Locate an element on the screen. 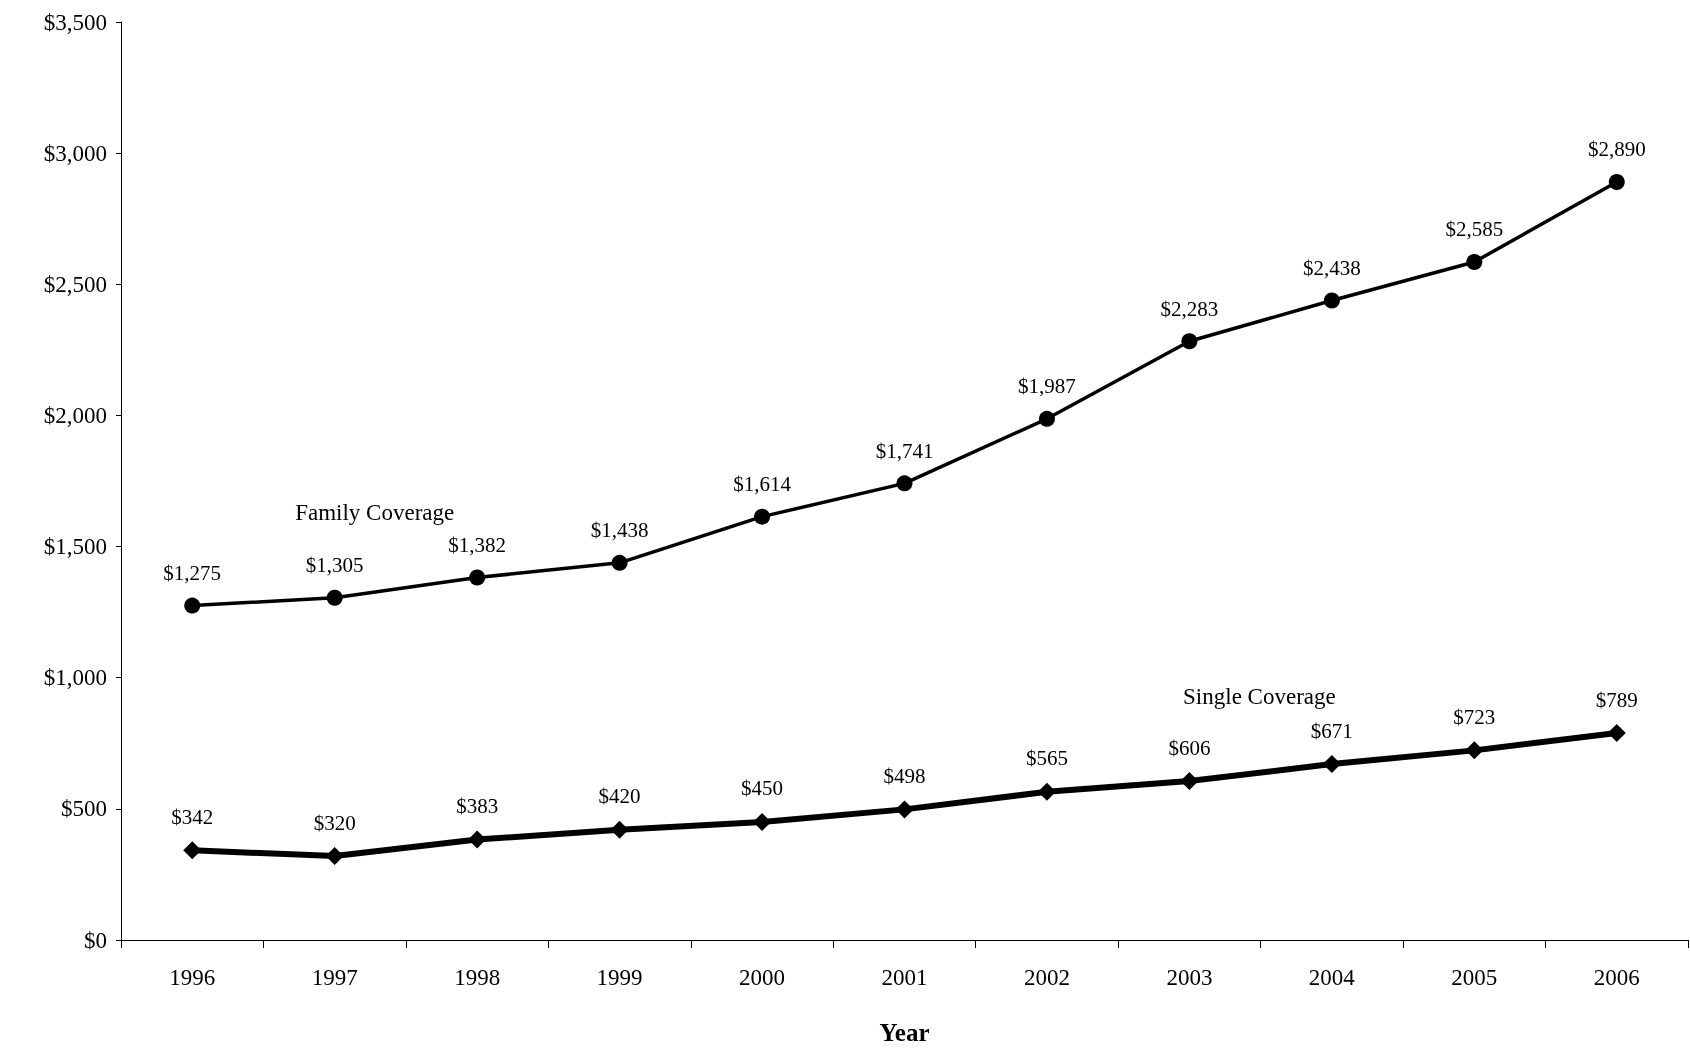 This screenshot has width=1690, height=1056. y-tick-label: $2,500 is located at coordinates (75, 284).